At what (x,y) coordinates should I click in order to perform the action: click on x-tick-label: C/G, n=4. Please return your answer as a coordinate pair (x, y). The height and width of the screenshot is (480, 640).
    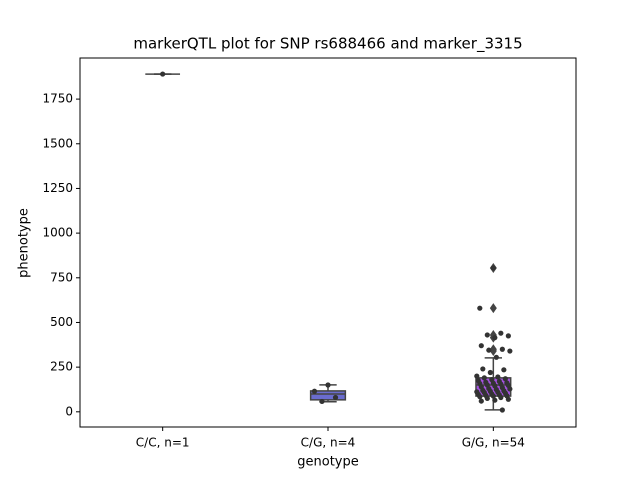
    Looking at the image, I should click on (328, 443).